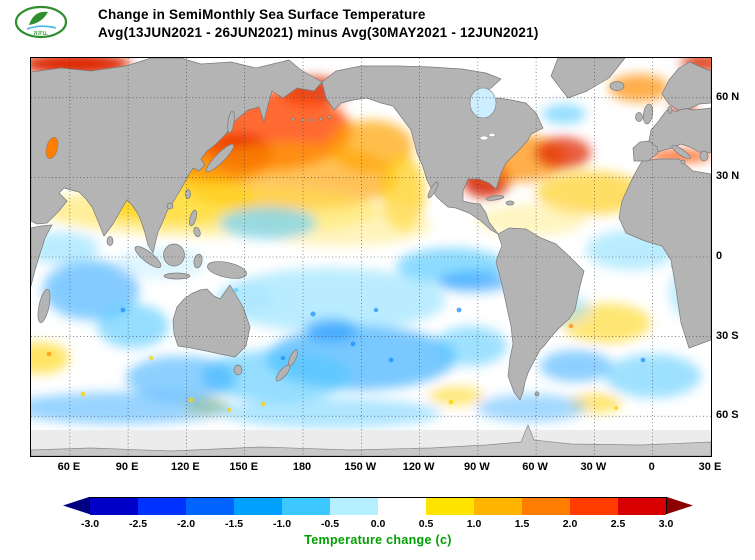 This screenshot has height=560, width=755. I want to click on colorbar-tick: 0.0, so click(378, 524).